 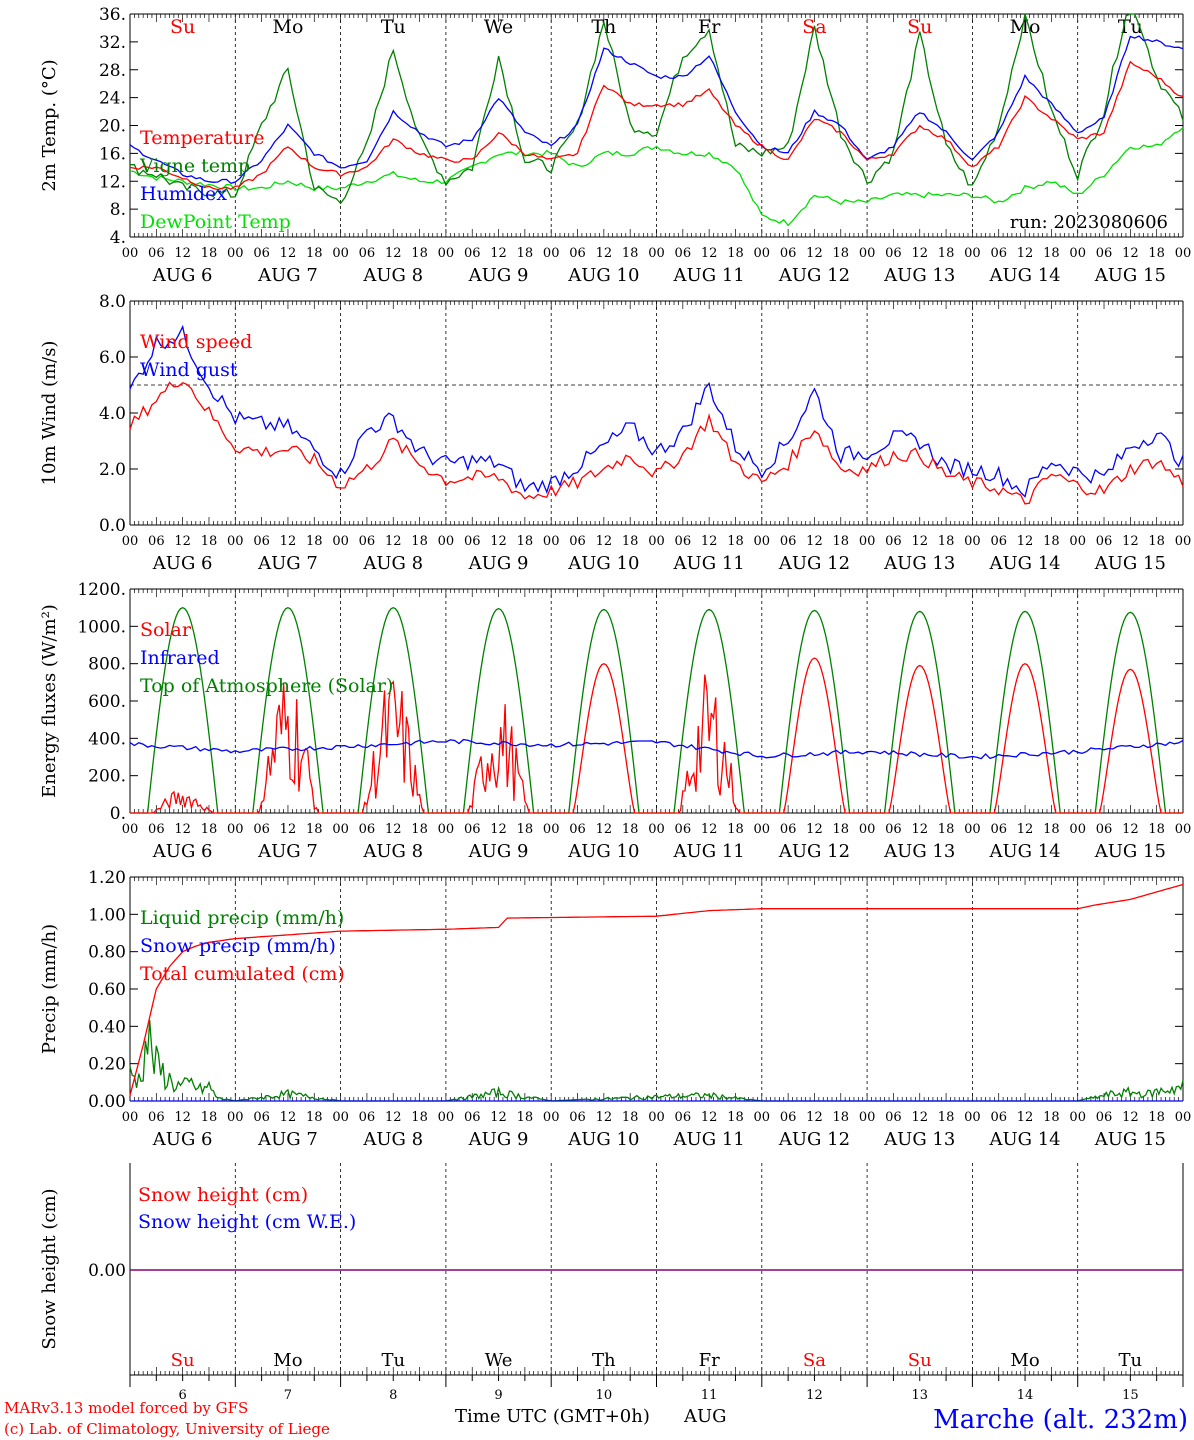 What do you see at coordinates (112, 15) in the screenshot?
I see `y-tick-label: 36.` at bounding box center [112, 15].